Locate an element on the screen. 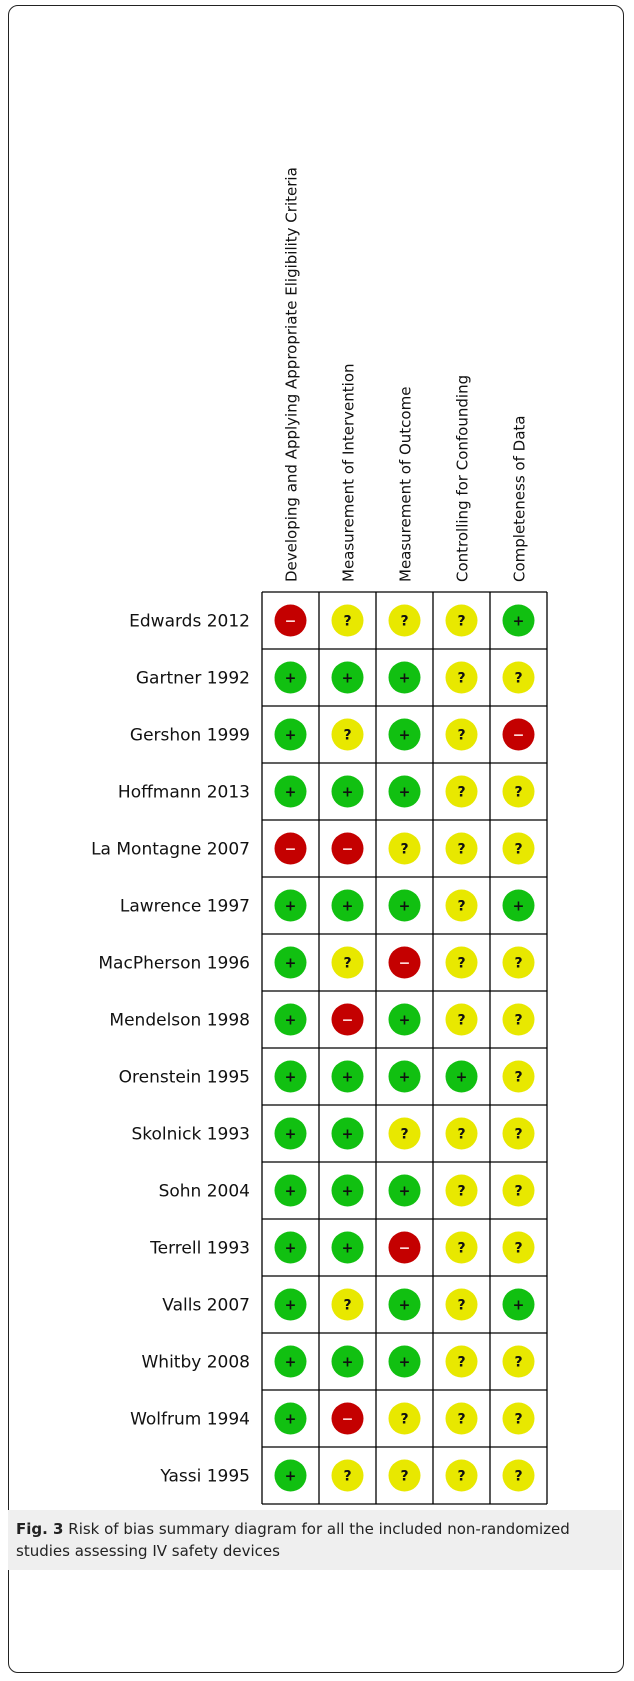 The width and height of the screenshot is (634, 1681). study-label: La Montagne 2007 is located at coordinates (170, 850).